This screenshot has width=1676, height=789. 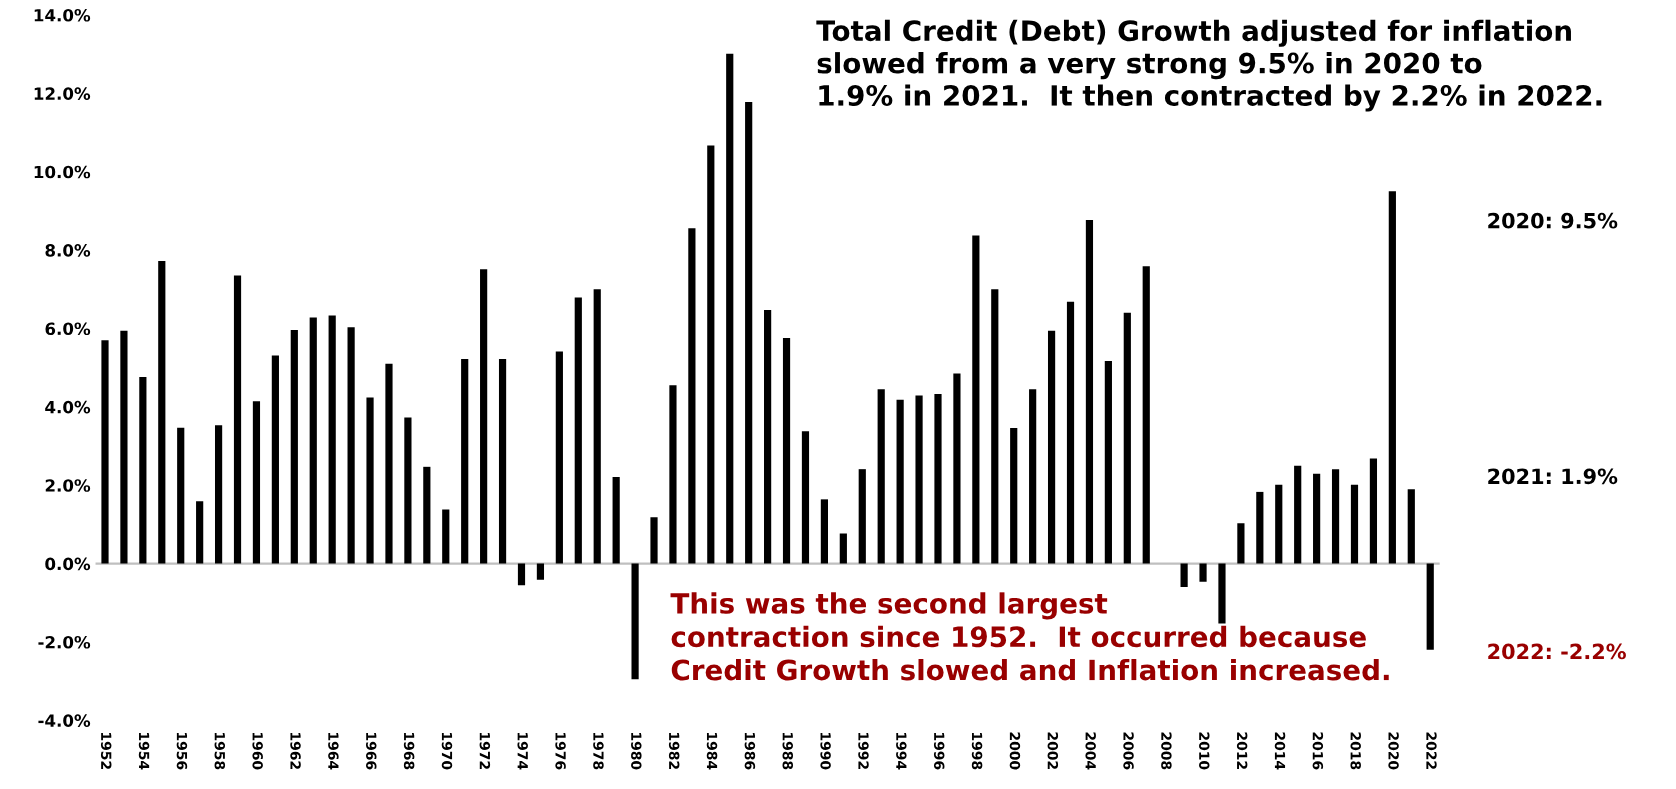 What do you see at coordinates (68, 485) in the screenshot?
I see `y-tick-label: 2.0%` at bounding box center [68, 485].